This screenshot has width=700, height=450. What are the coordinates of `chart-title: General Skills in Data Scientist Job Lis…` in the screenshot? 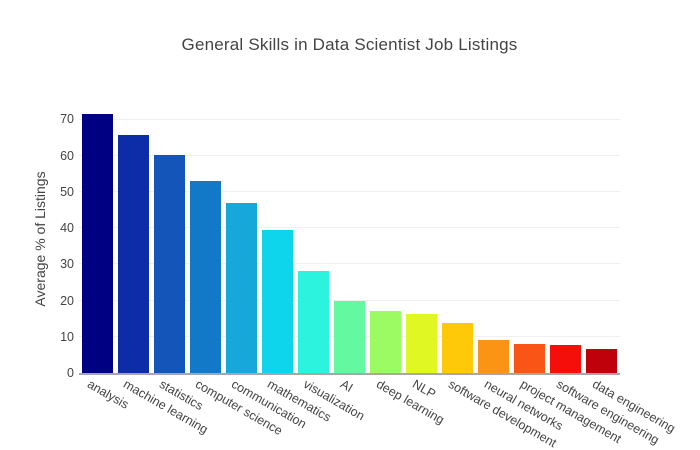 It's located at (349, 44).